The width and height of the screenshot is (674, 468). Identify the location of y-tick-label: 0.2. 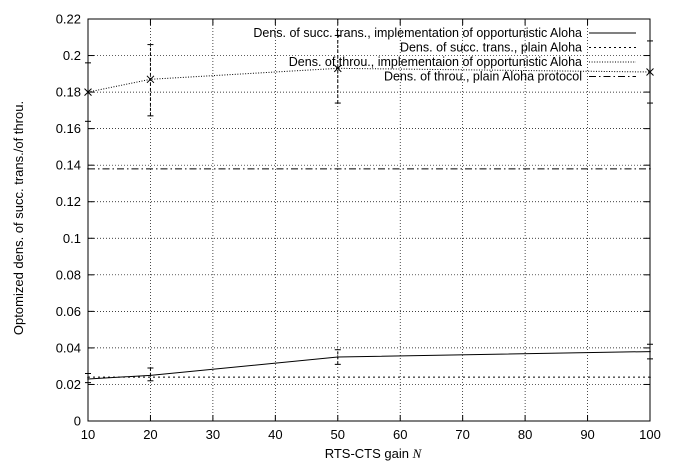
(72, 55).